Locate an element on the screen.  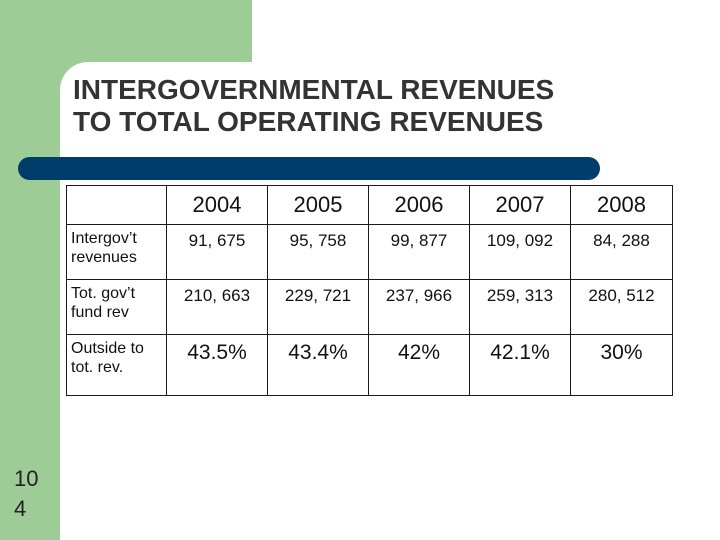
table-cell: 280, 512 is located at coordinates (621, 307).